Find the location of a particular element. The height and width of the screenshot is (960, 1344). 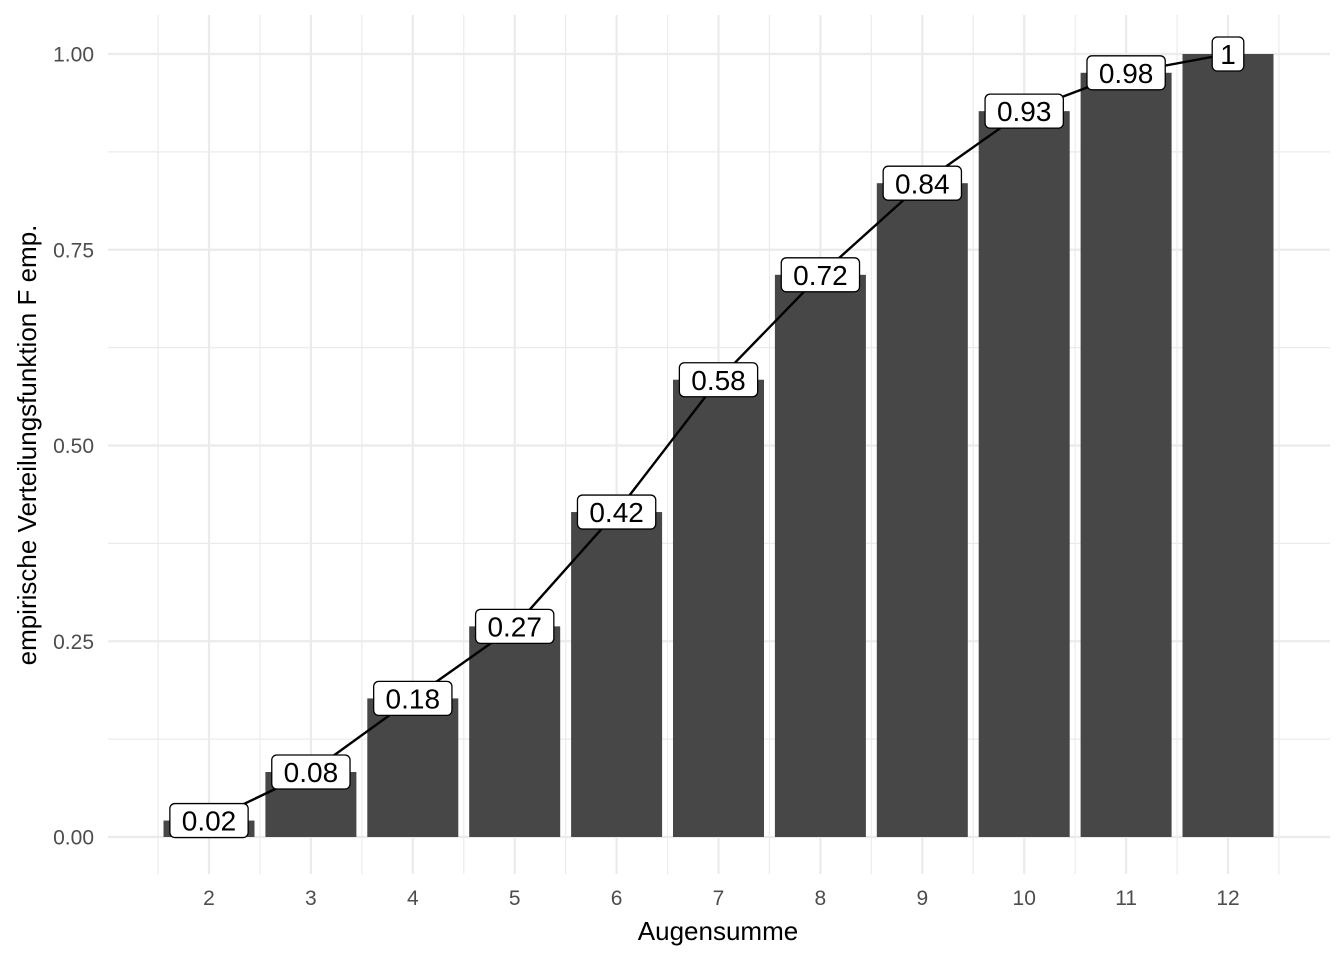

data-label-value: 0.08 is located at coordinates (311, 772).